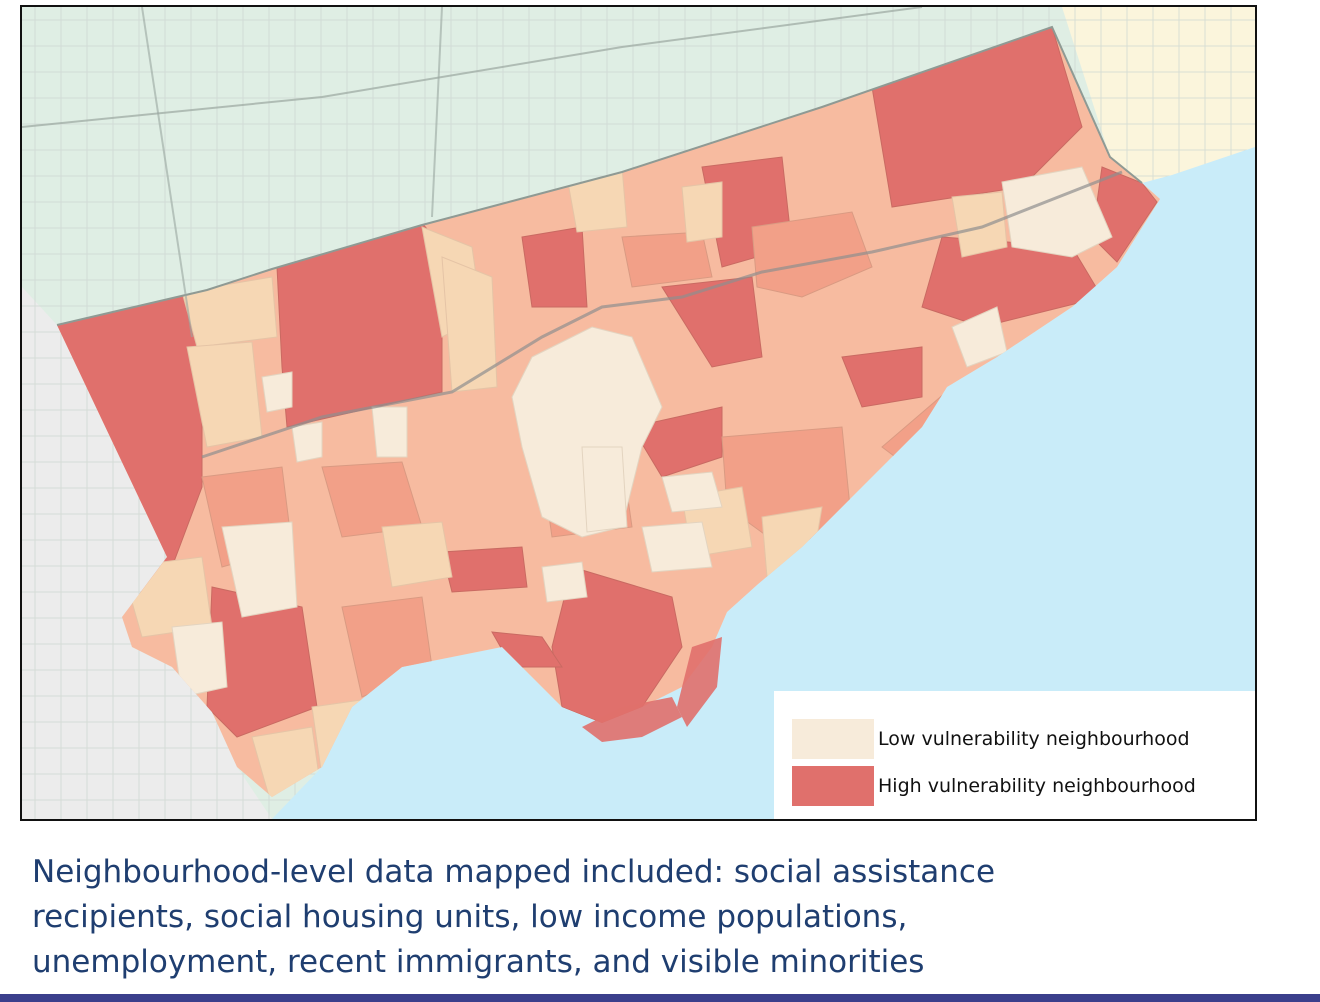 This screenshot has width=1320, height=1002. What do you see at coordinates (833, 786) in the screenshot?
I see `high-vulnerability-swatch` at bounding box center [833, 786].